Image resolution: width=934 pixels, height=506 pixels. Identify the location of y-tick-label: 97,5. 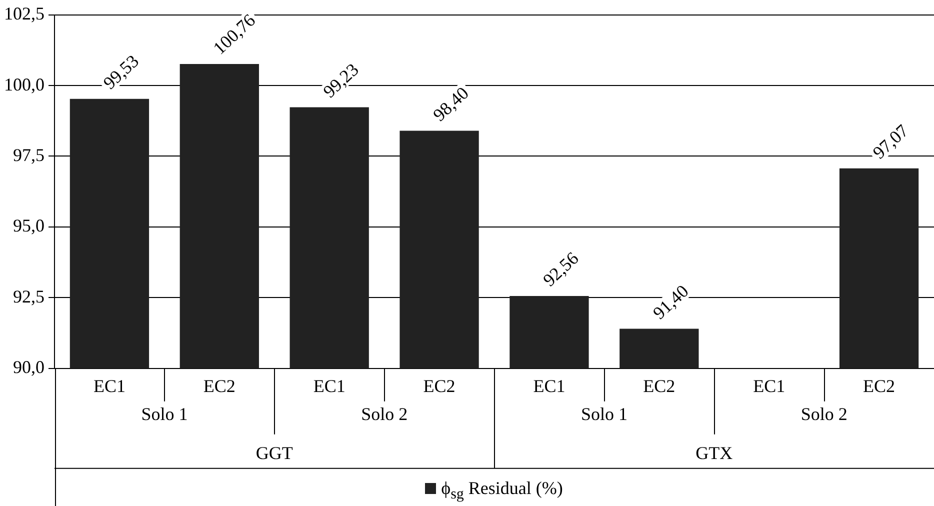
(28, 154).